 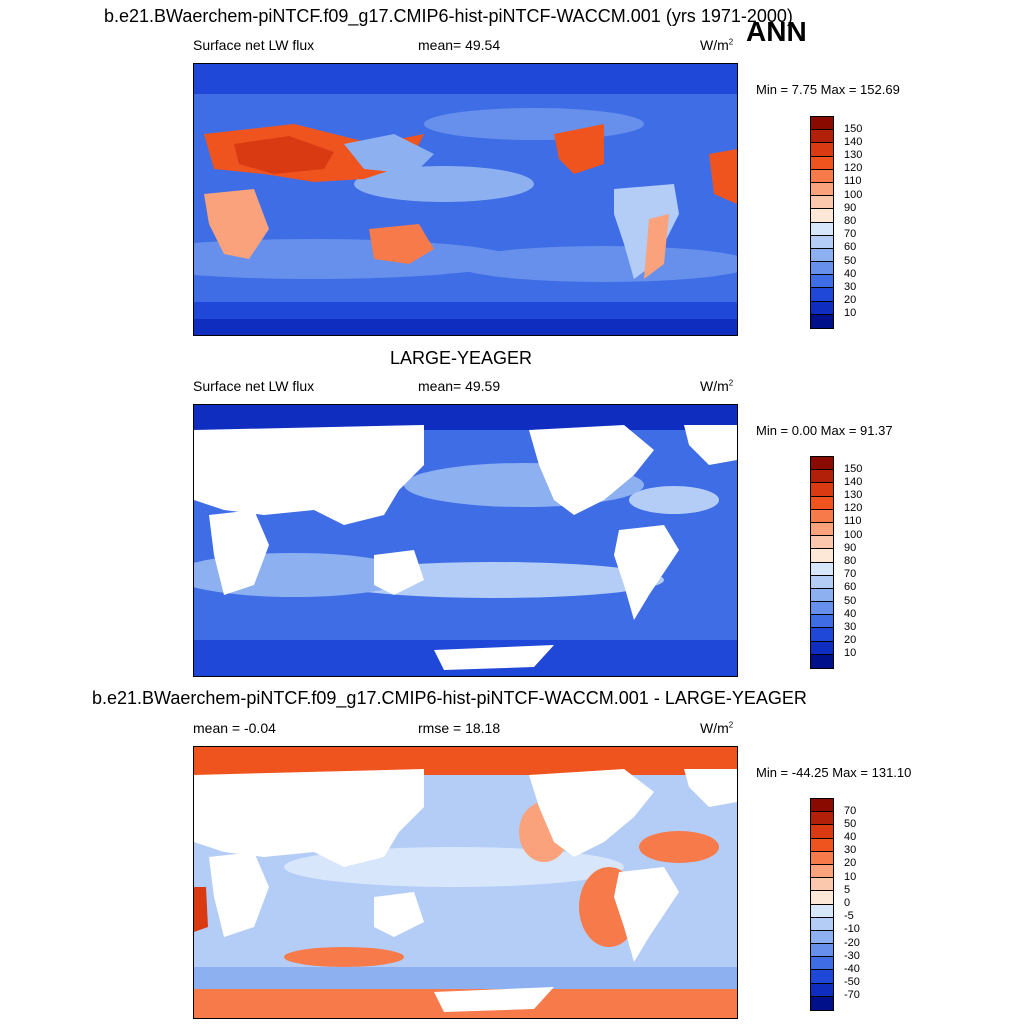 I want to click on panel3-colorbar, so click(x=822, y=904).